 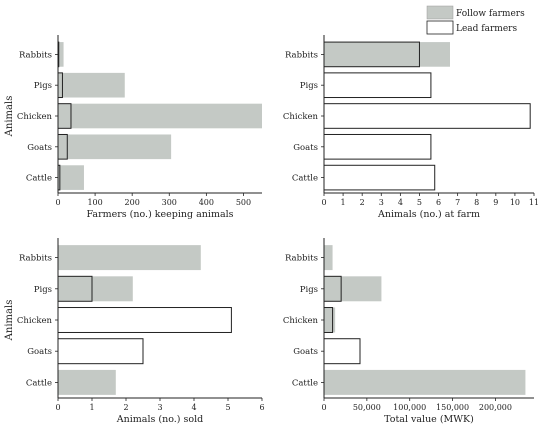 What do you see at coordinates (159, 214) in the screenshot?
I see `x-axis-label: Farmers (no.) keeping animals` at bounding box center [159, 214].